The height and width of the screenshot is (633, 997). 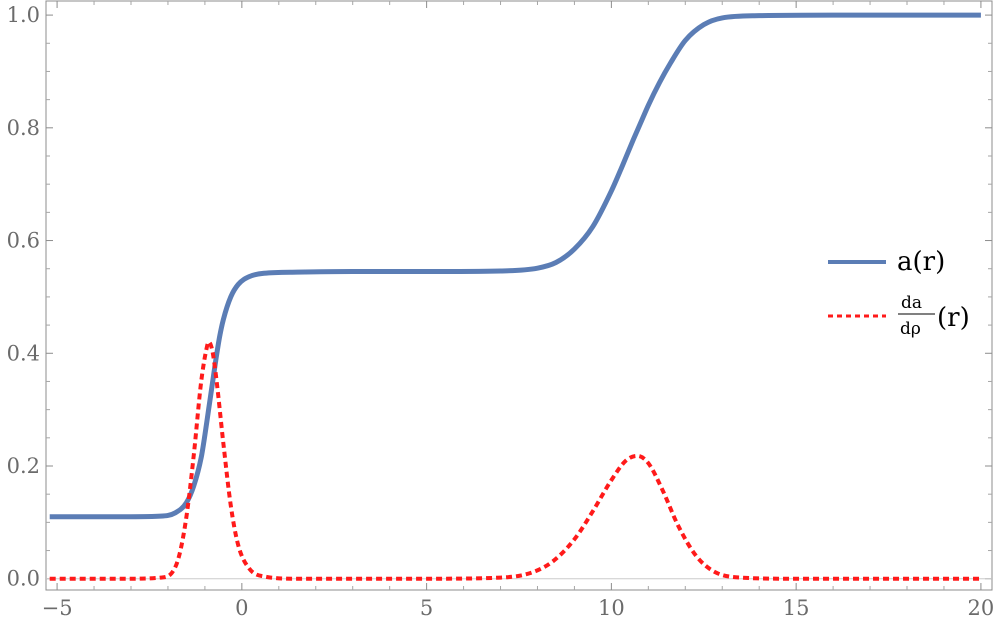 I want to click on y-tick-label: 1.0, so click(x=23, y=15).